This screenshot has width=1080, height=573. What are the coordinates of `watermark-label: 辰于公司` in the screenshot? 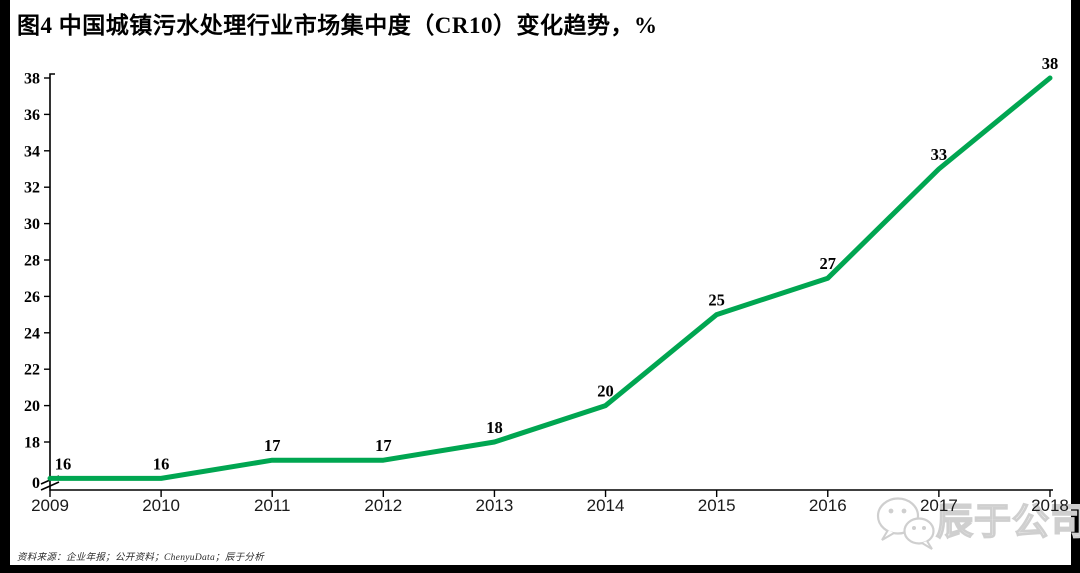 It's located at (1007, 522).